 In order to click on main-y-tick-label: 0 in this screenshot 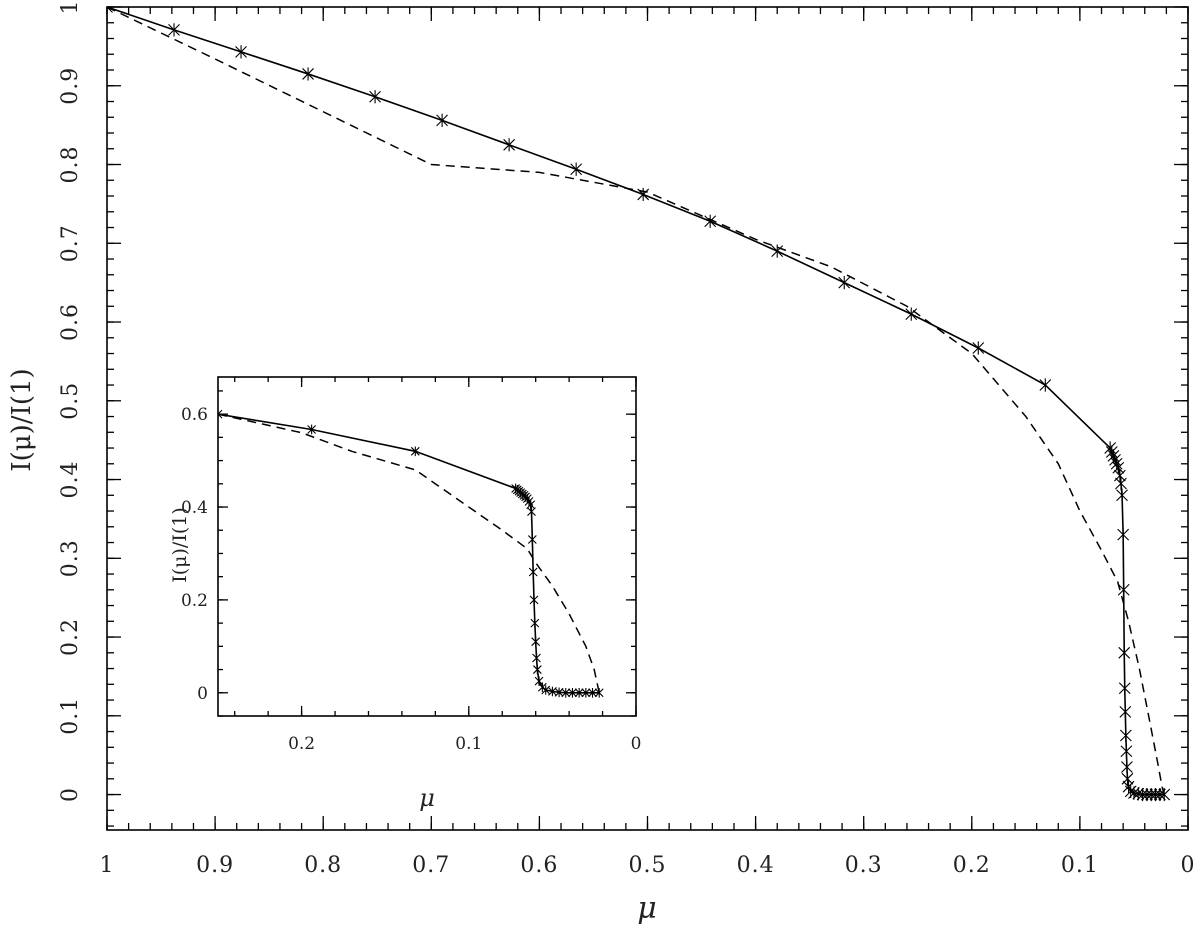, I will do `click(70, 794)`.